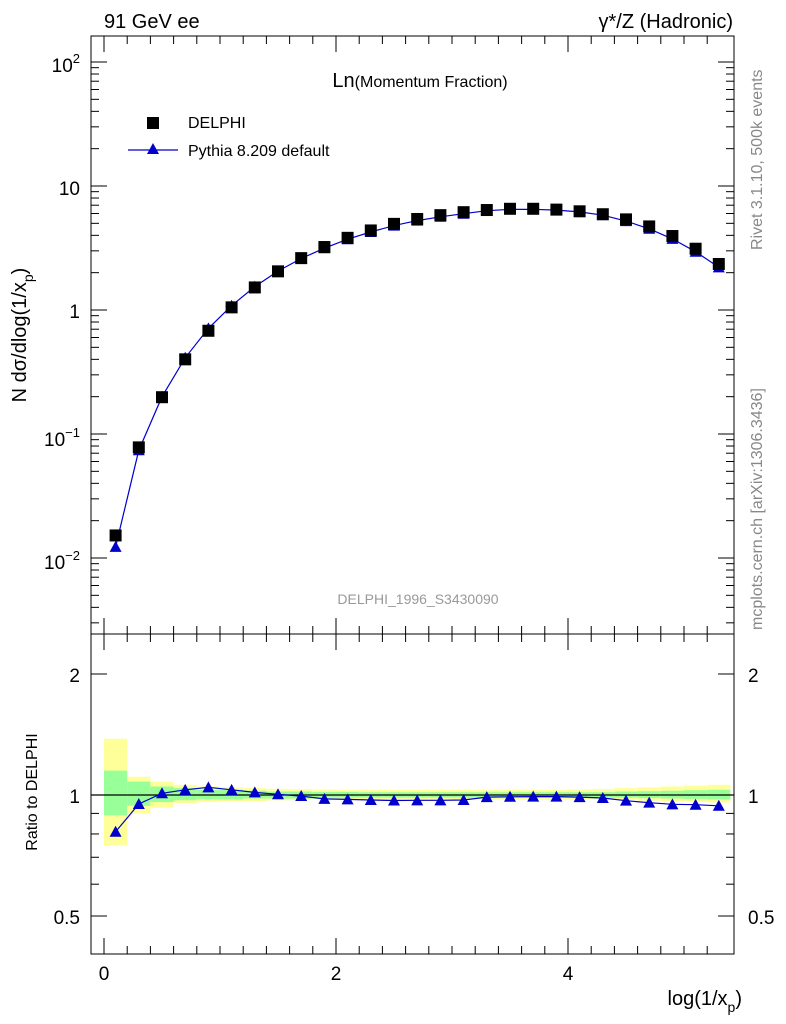  Describe the element at coordinates (217, 123) in the screenshot. I see `legend-data-label: DELPHI` at that location.